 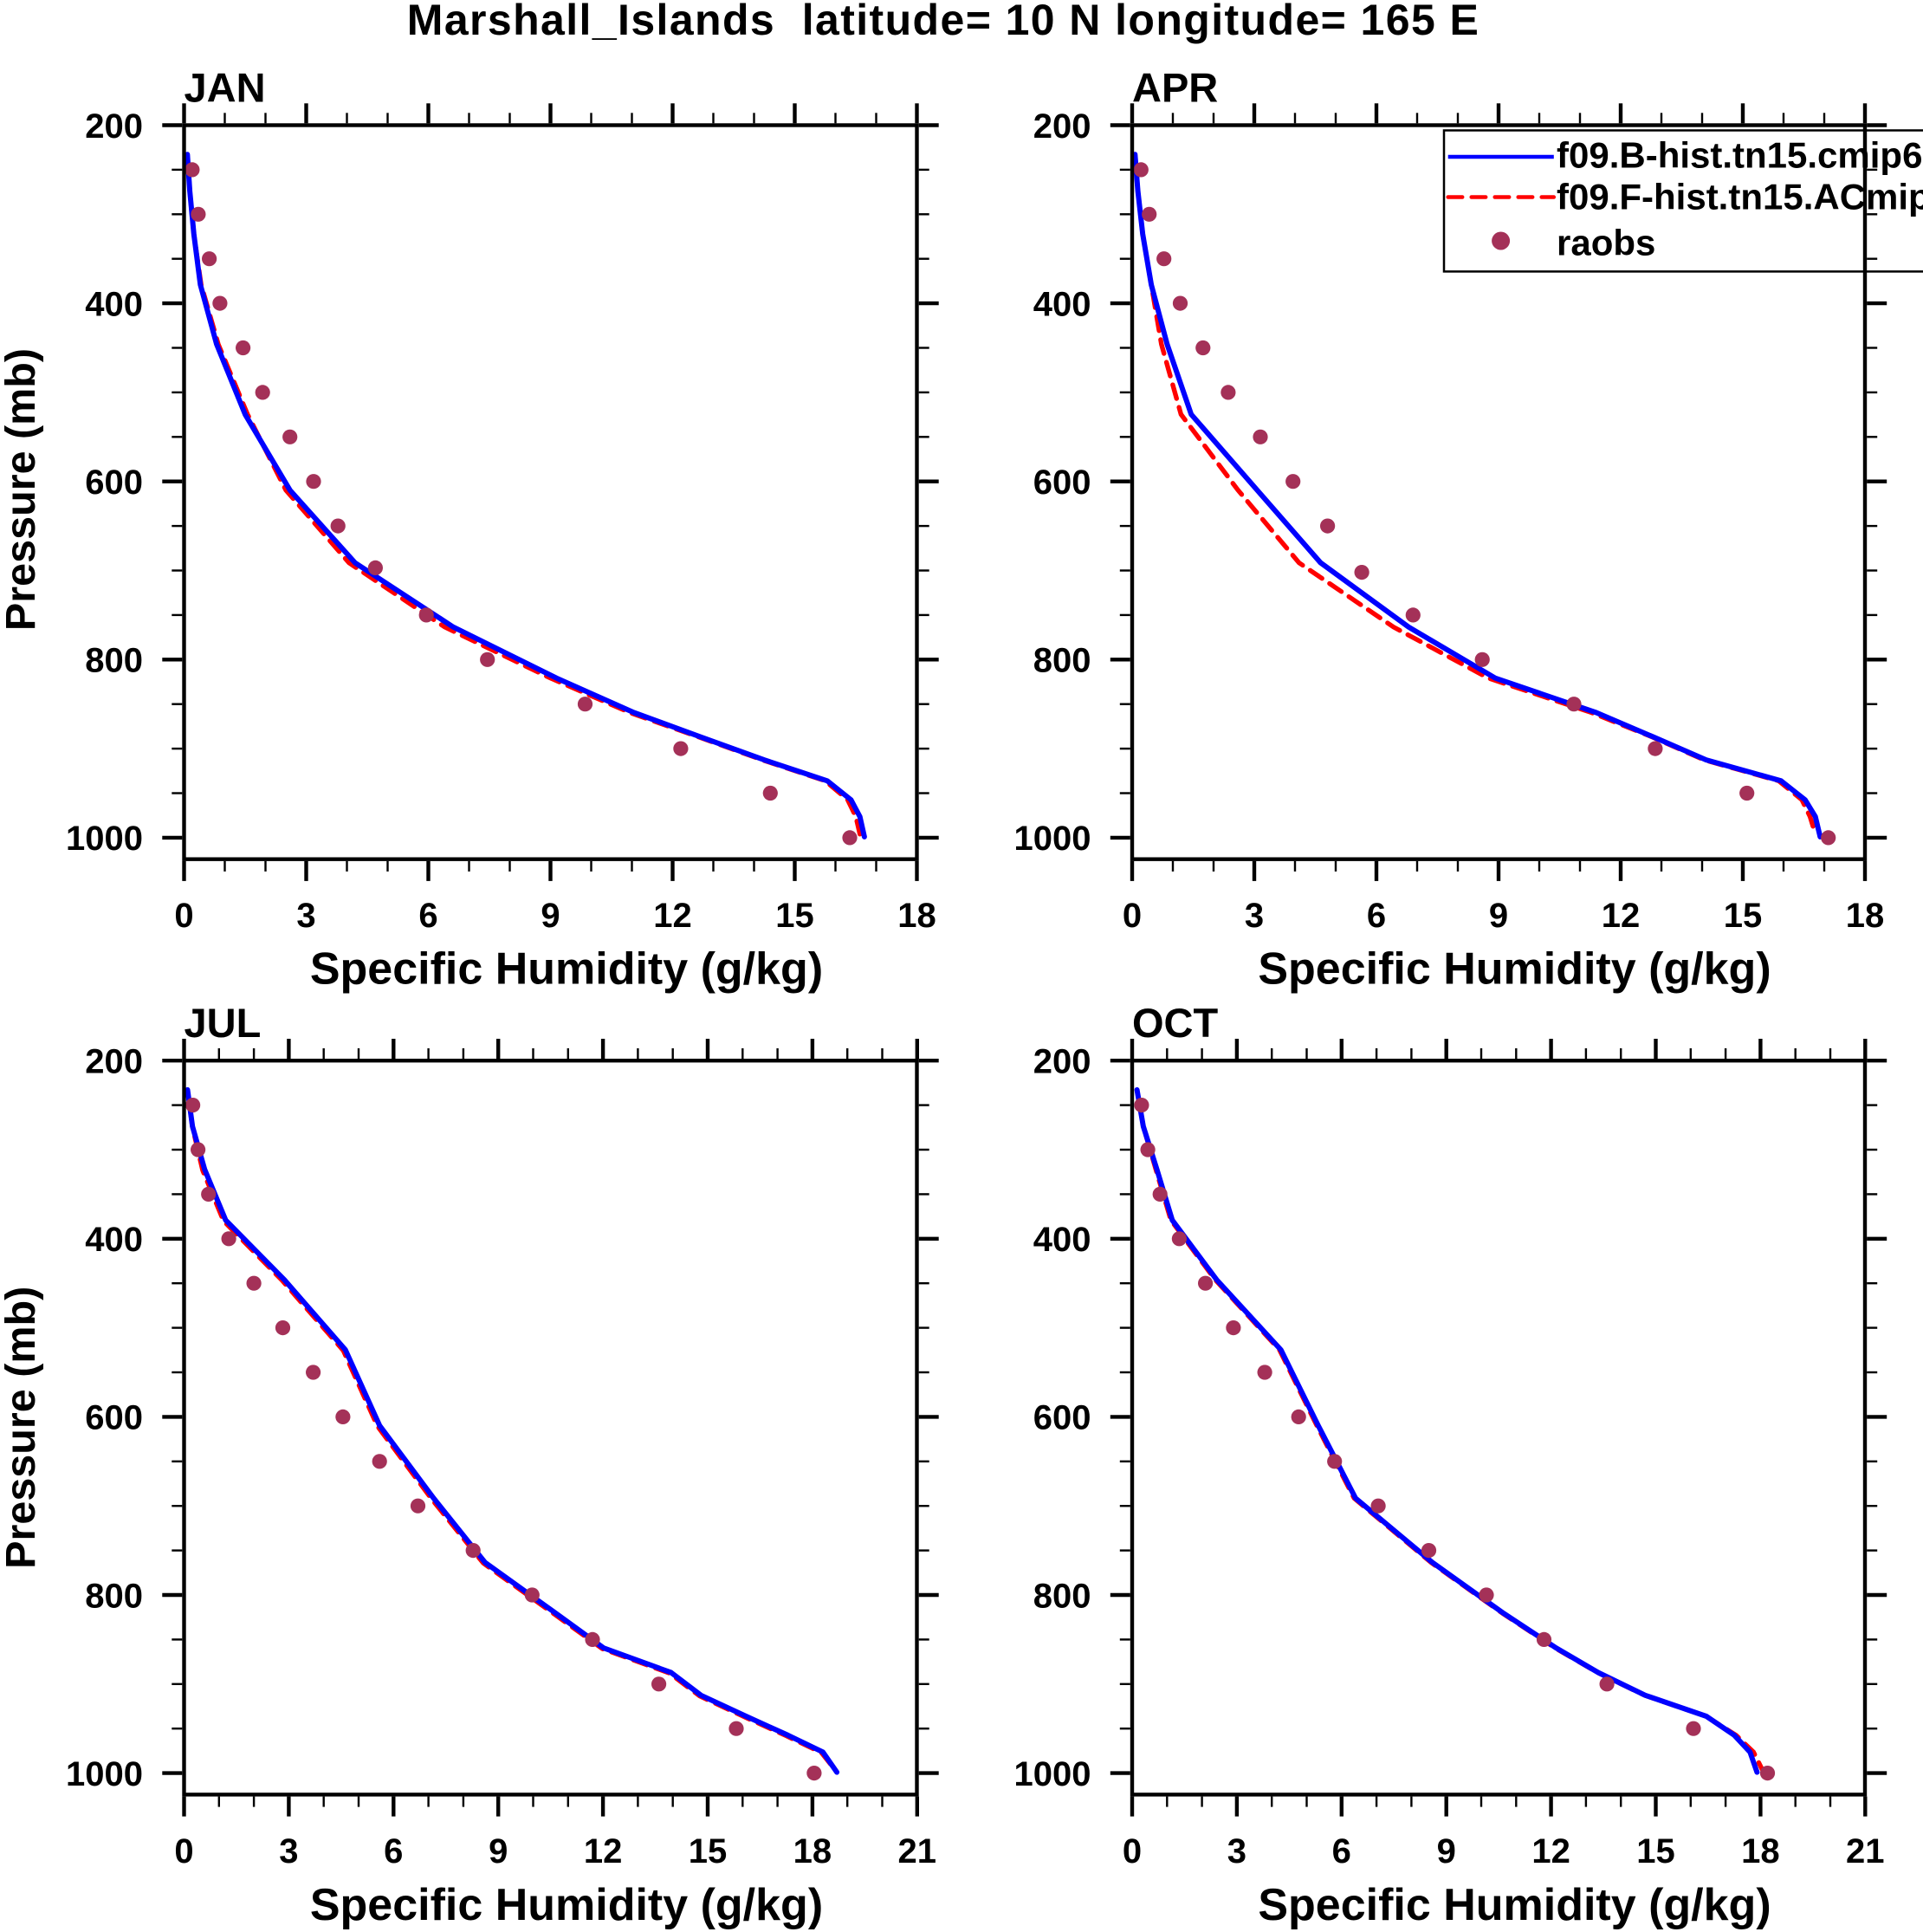 I want to click on svg-text: f09.F-hist.tn15.ACmip6.01, so click(x=1740, y=197).